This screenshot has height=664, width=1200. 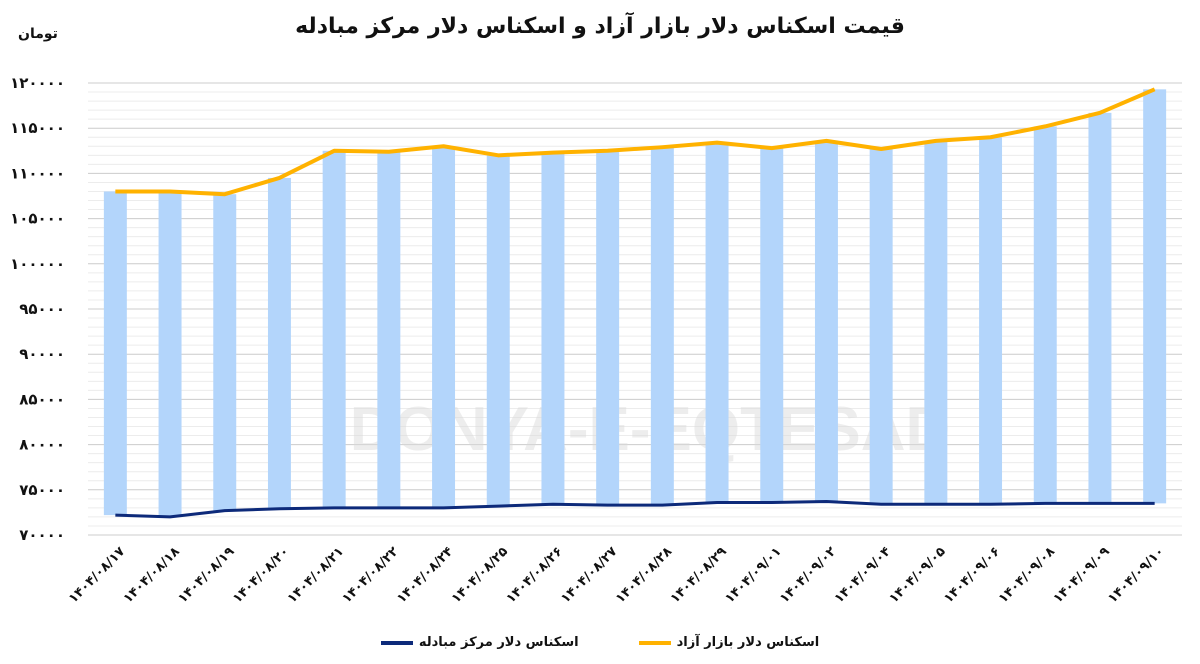 I want to click on x-tick-label: ۱۴۰۴/۰۸/۱۷, so click(x=97, y=575).